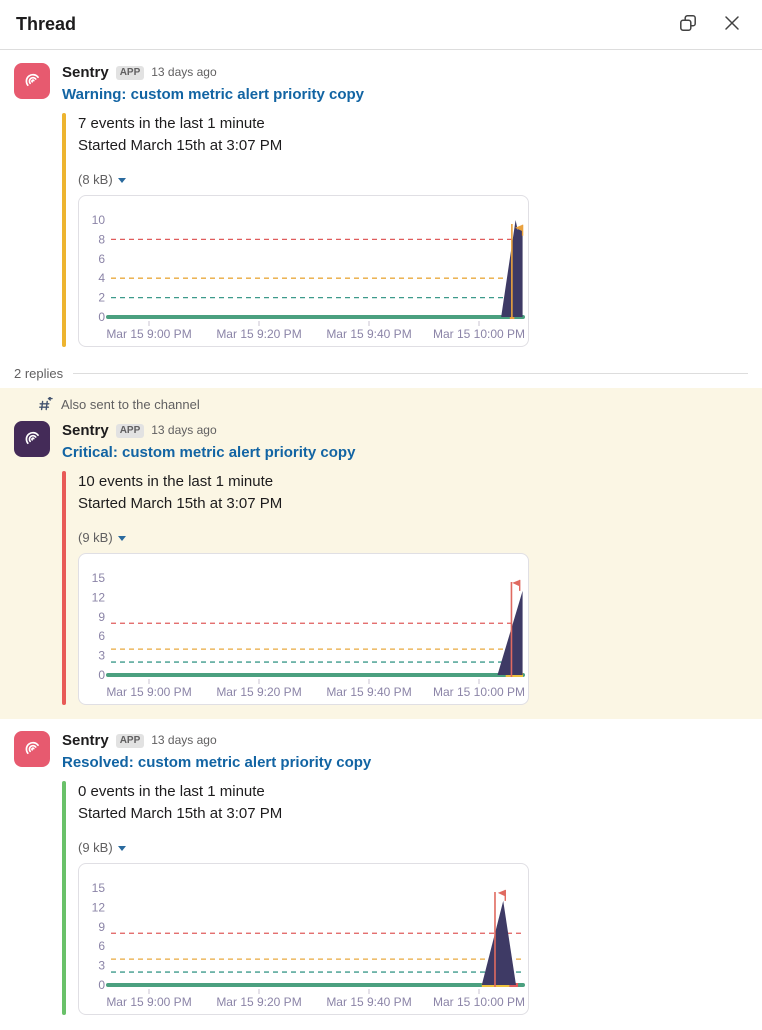 This screenshot has height=1030, width=762. I want to click on svg-text: 2, so click(101, 298).